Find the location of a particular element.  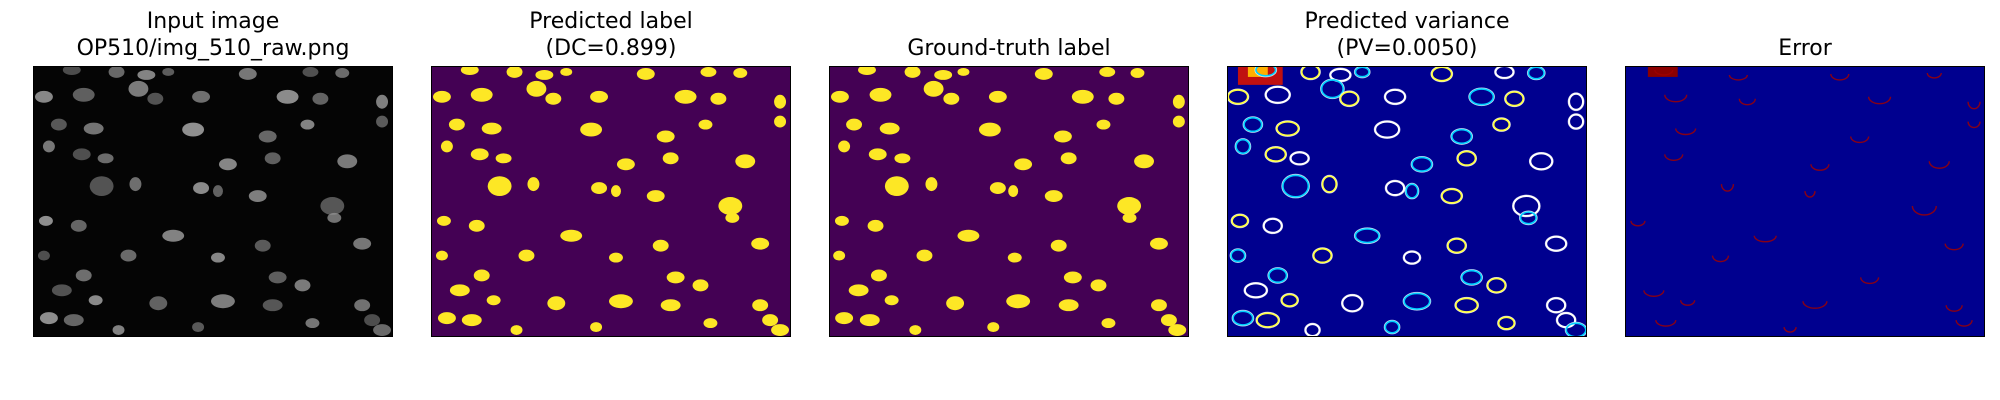

panel-title: Error is located at coordinates (1805, 48).